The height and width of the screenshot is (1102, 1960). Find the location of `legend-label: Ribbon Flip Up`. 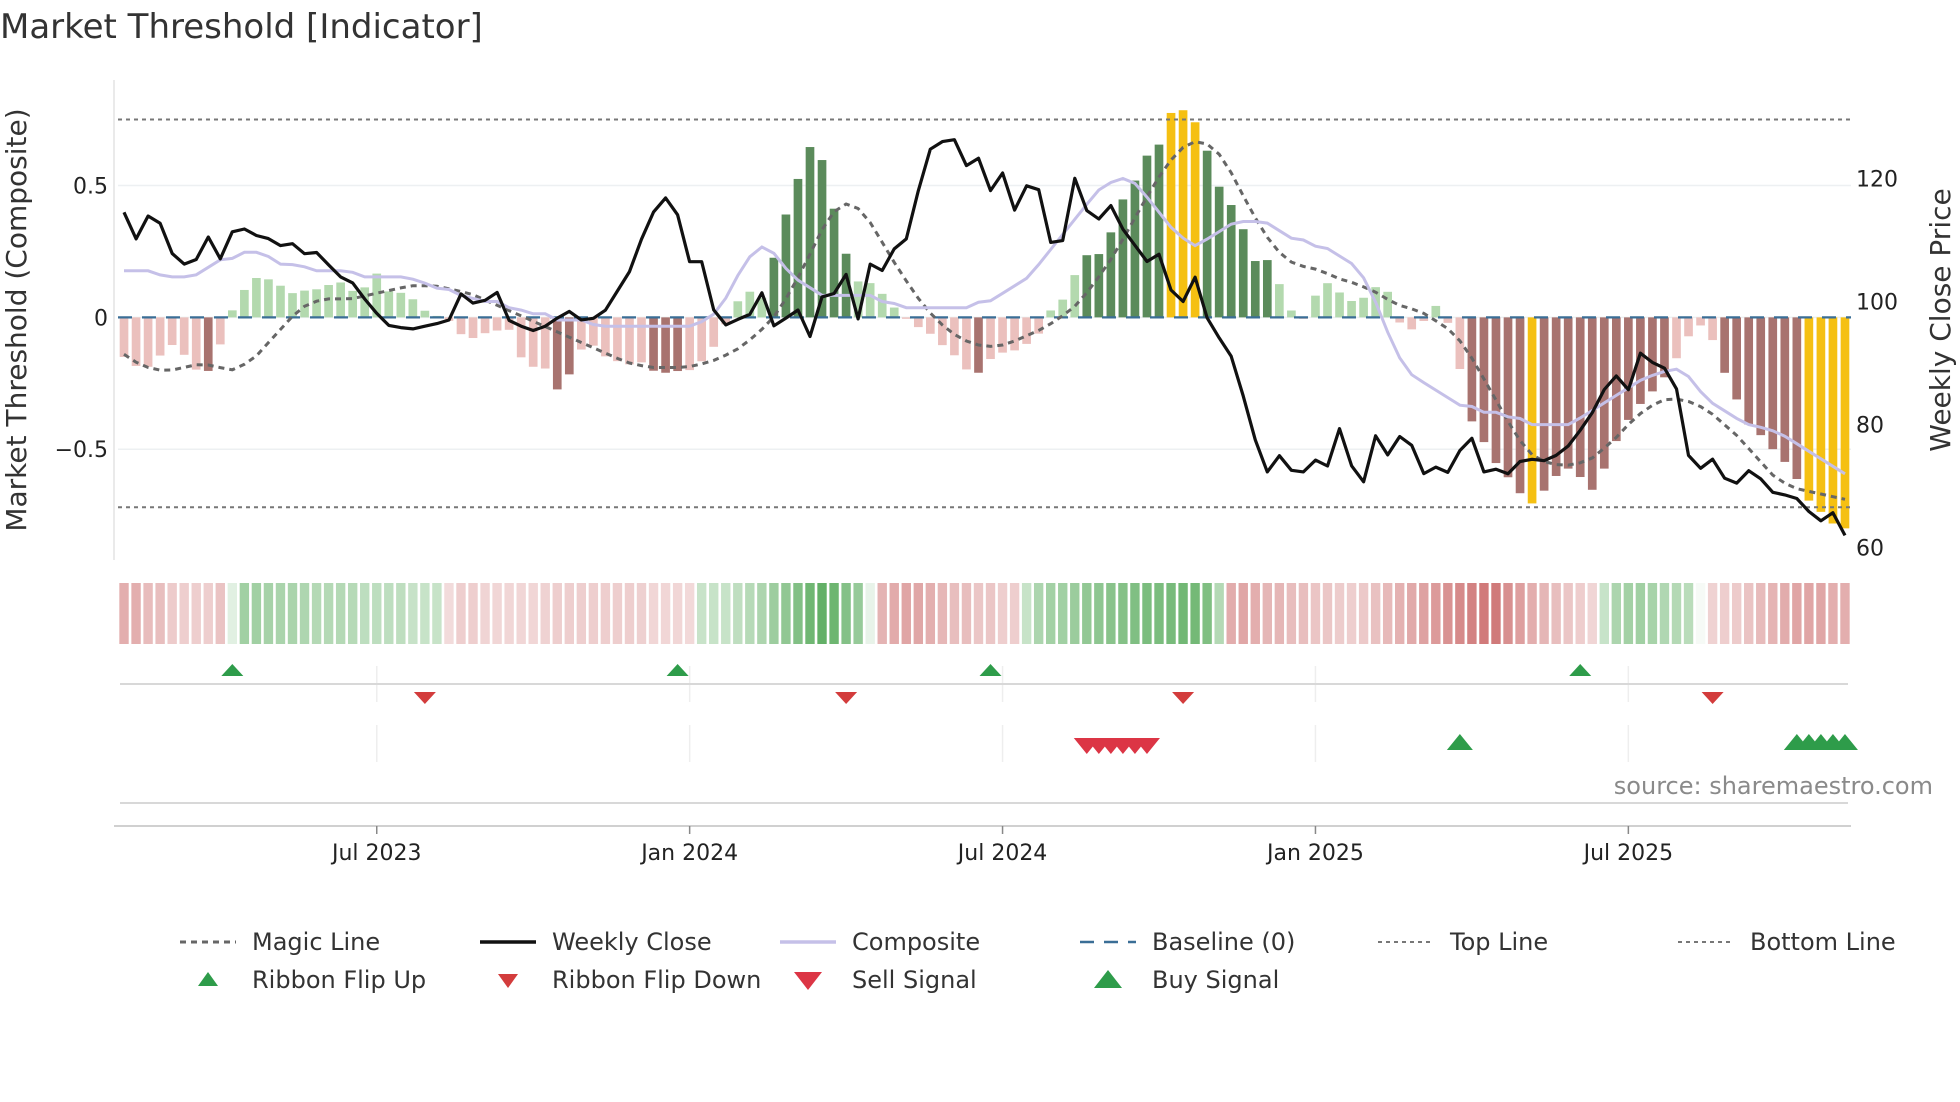

legend-label: Ribbon Flip Up is located at coordinates (339, 980).